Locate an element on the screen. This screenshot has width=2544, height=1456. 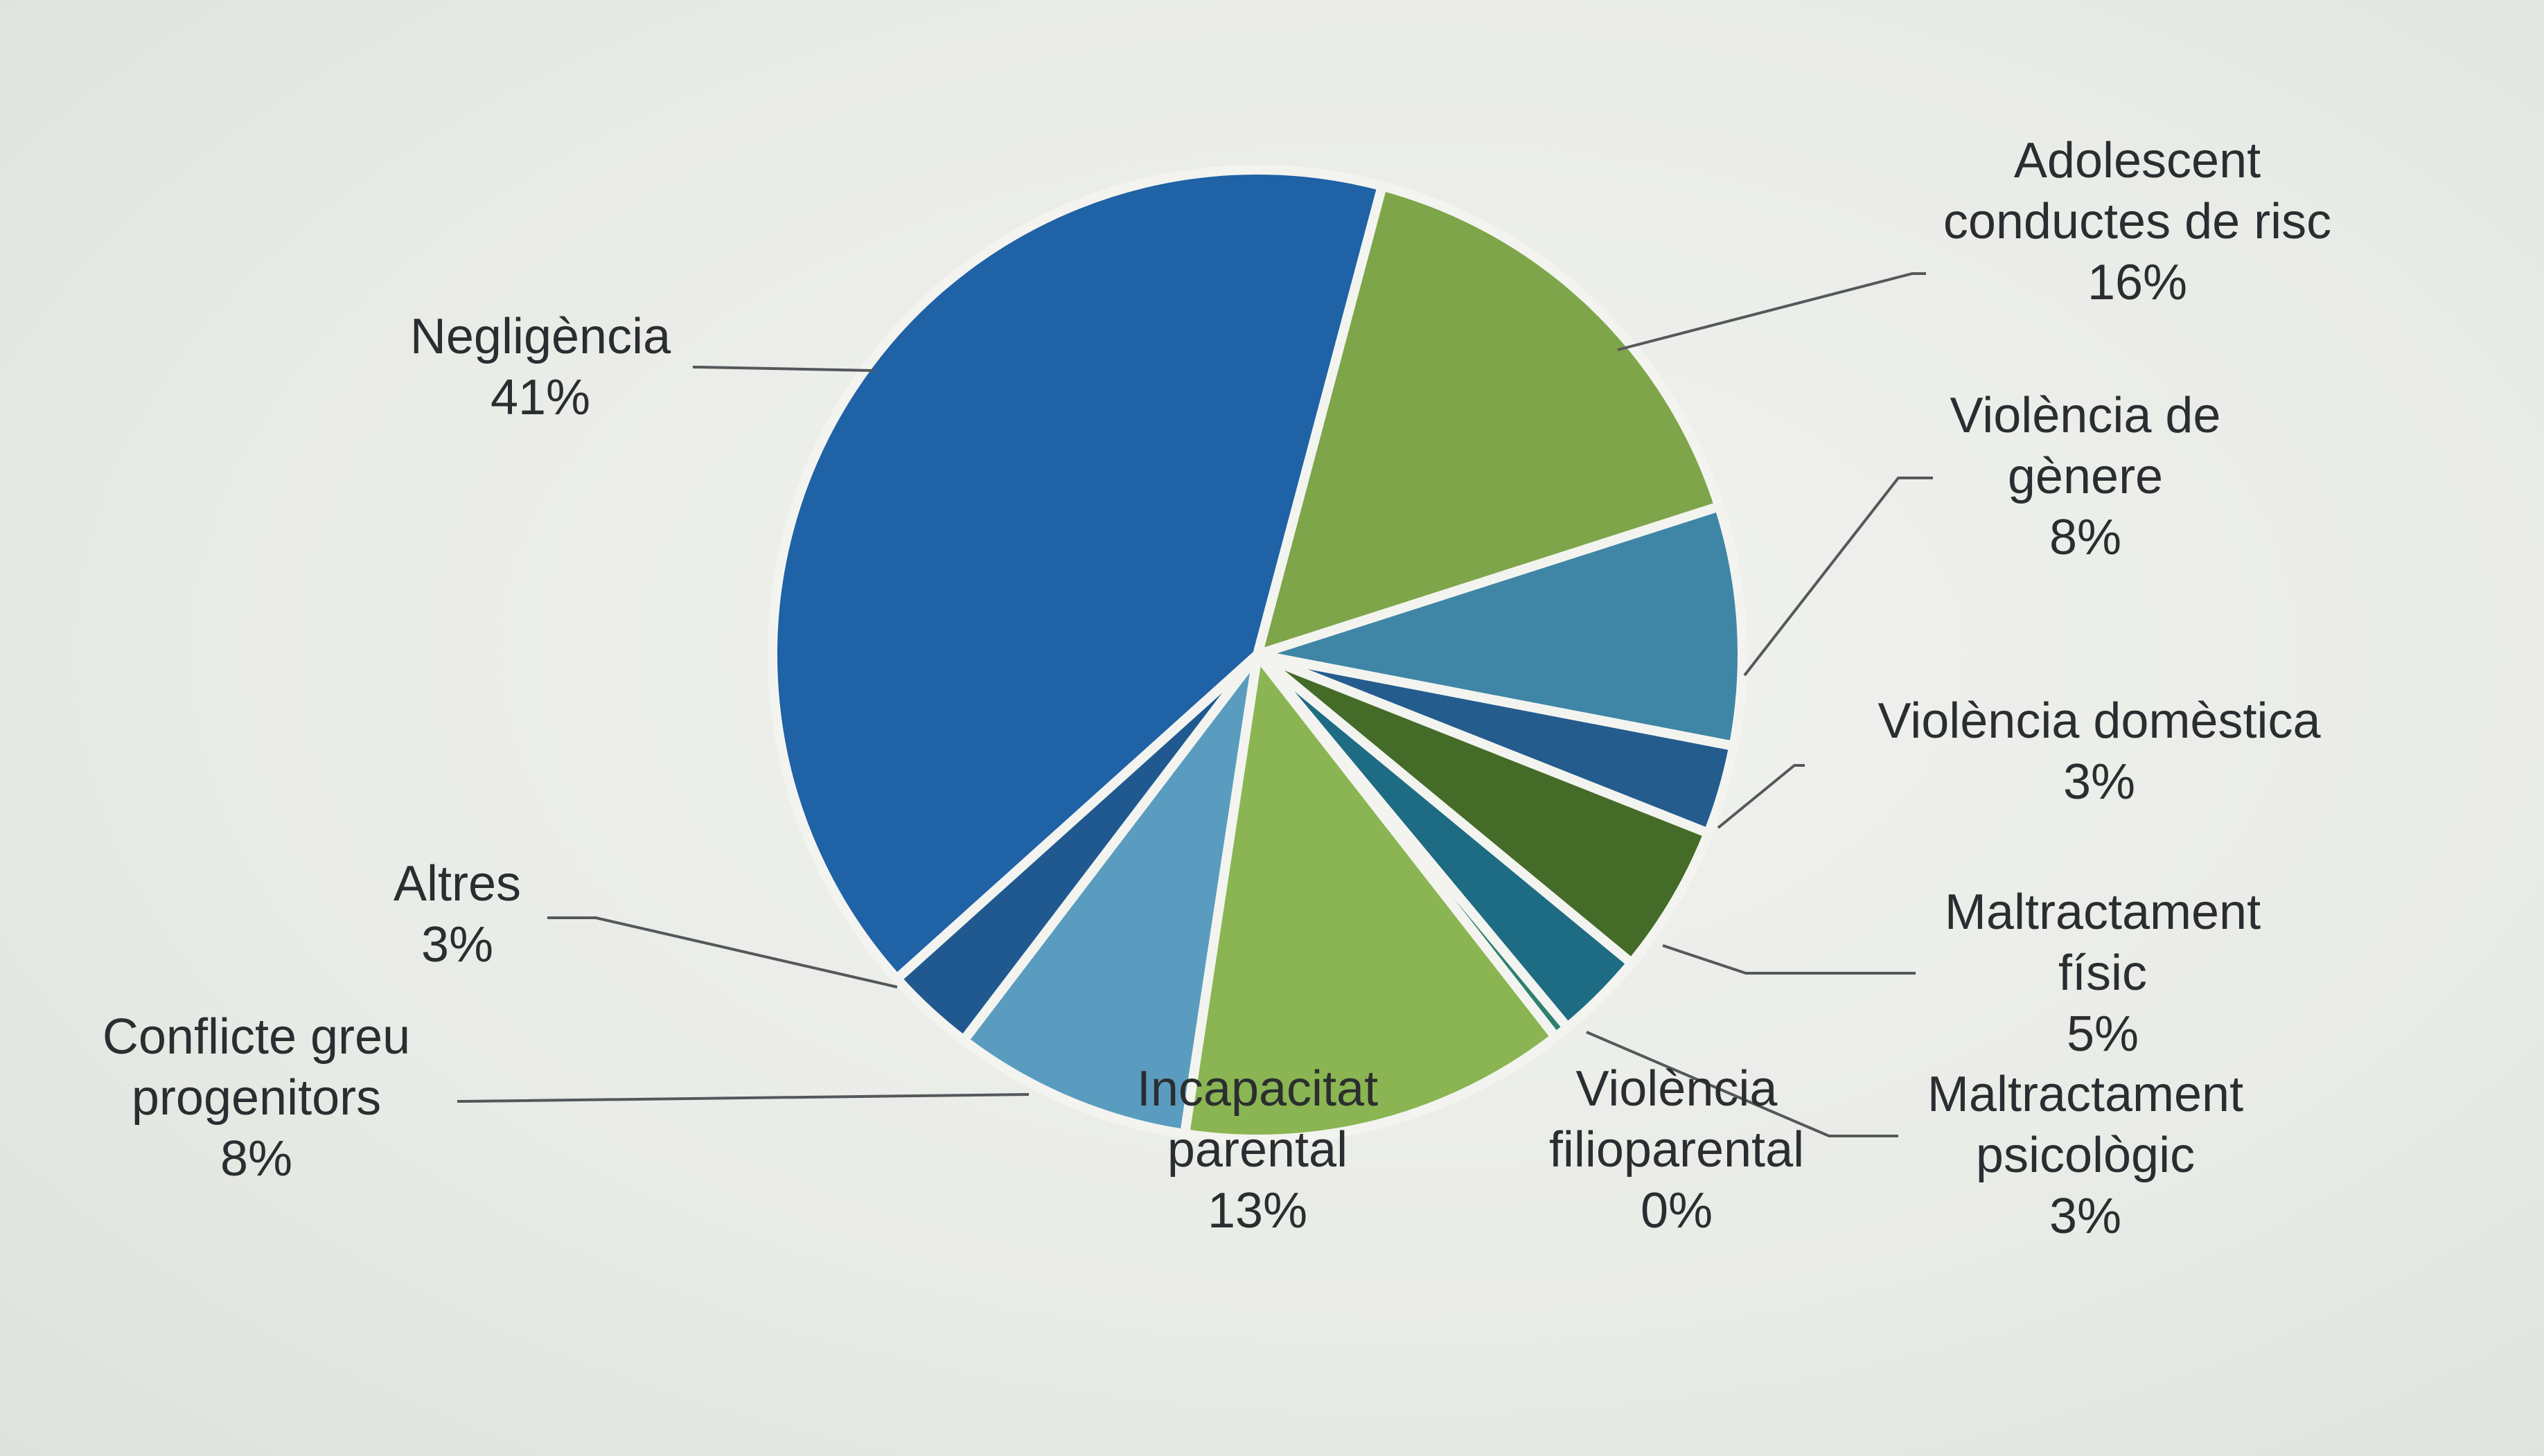
slice-label: Violència de gènere 8% is located at coordinates (2085, 476).